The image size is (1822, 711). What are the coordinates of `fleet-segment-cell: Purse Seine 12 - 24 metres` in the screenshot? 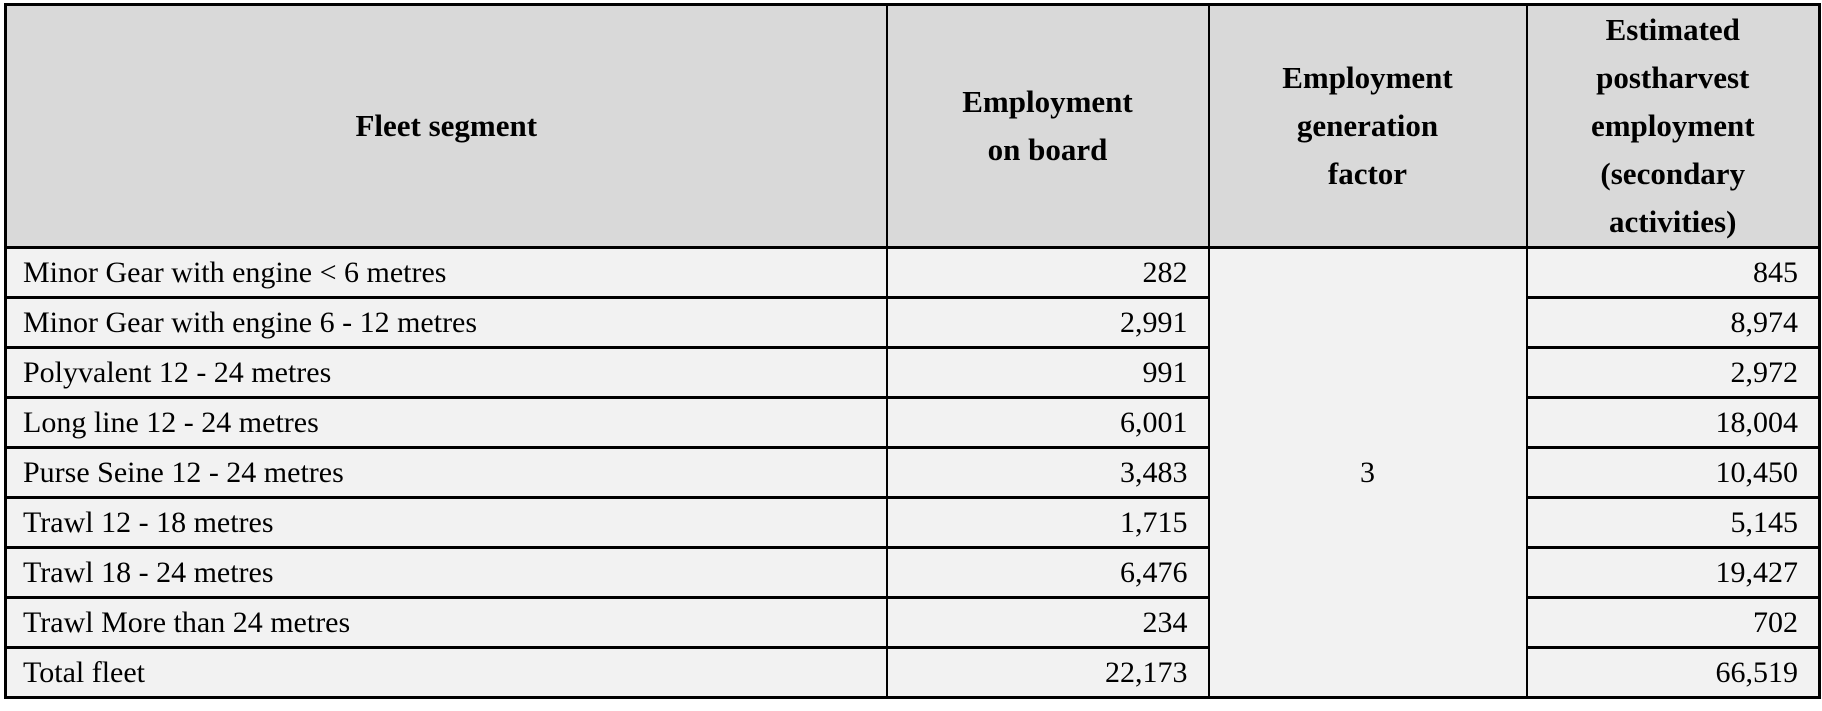 It's located at (446, 472).